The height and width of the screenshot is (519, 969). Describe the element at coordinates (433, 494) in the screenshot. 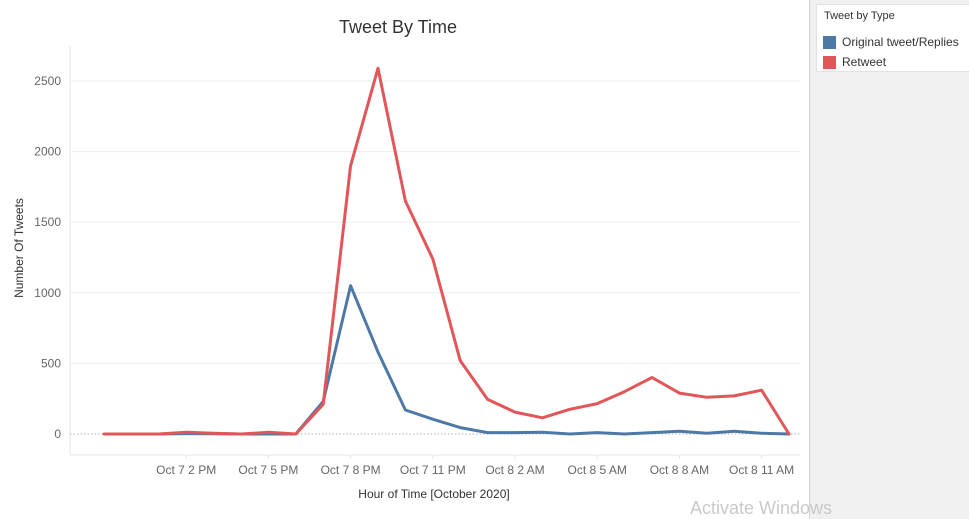

I see `x-axis-label: Hour of Time [October 2020]` at that location.